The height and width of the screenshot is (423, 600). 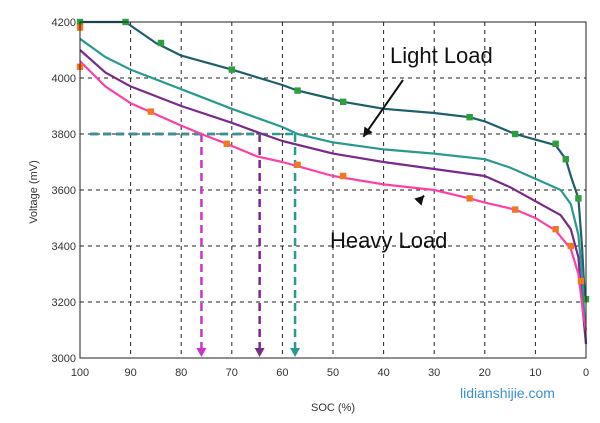 I want to click on x-tick-label: 10, so click(x=535, y=373).